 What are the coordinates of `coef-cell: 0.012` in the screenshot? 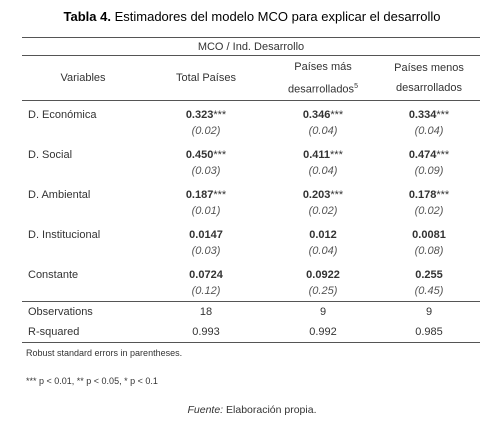 It's located at (323, 231).